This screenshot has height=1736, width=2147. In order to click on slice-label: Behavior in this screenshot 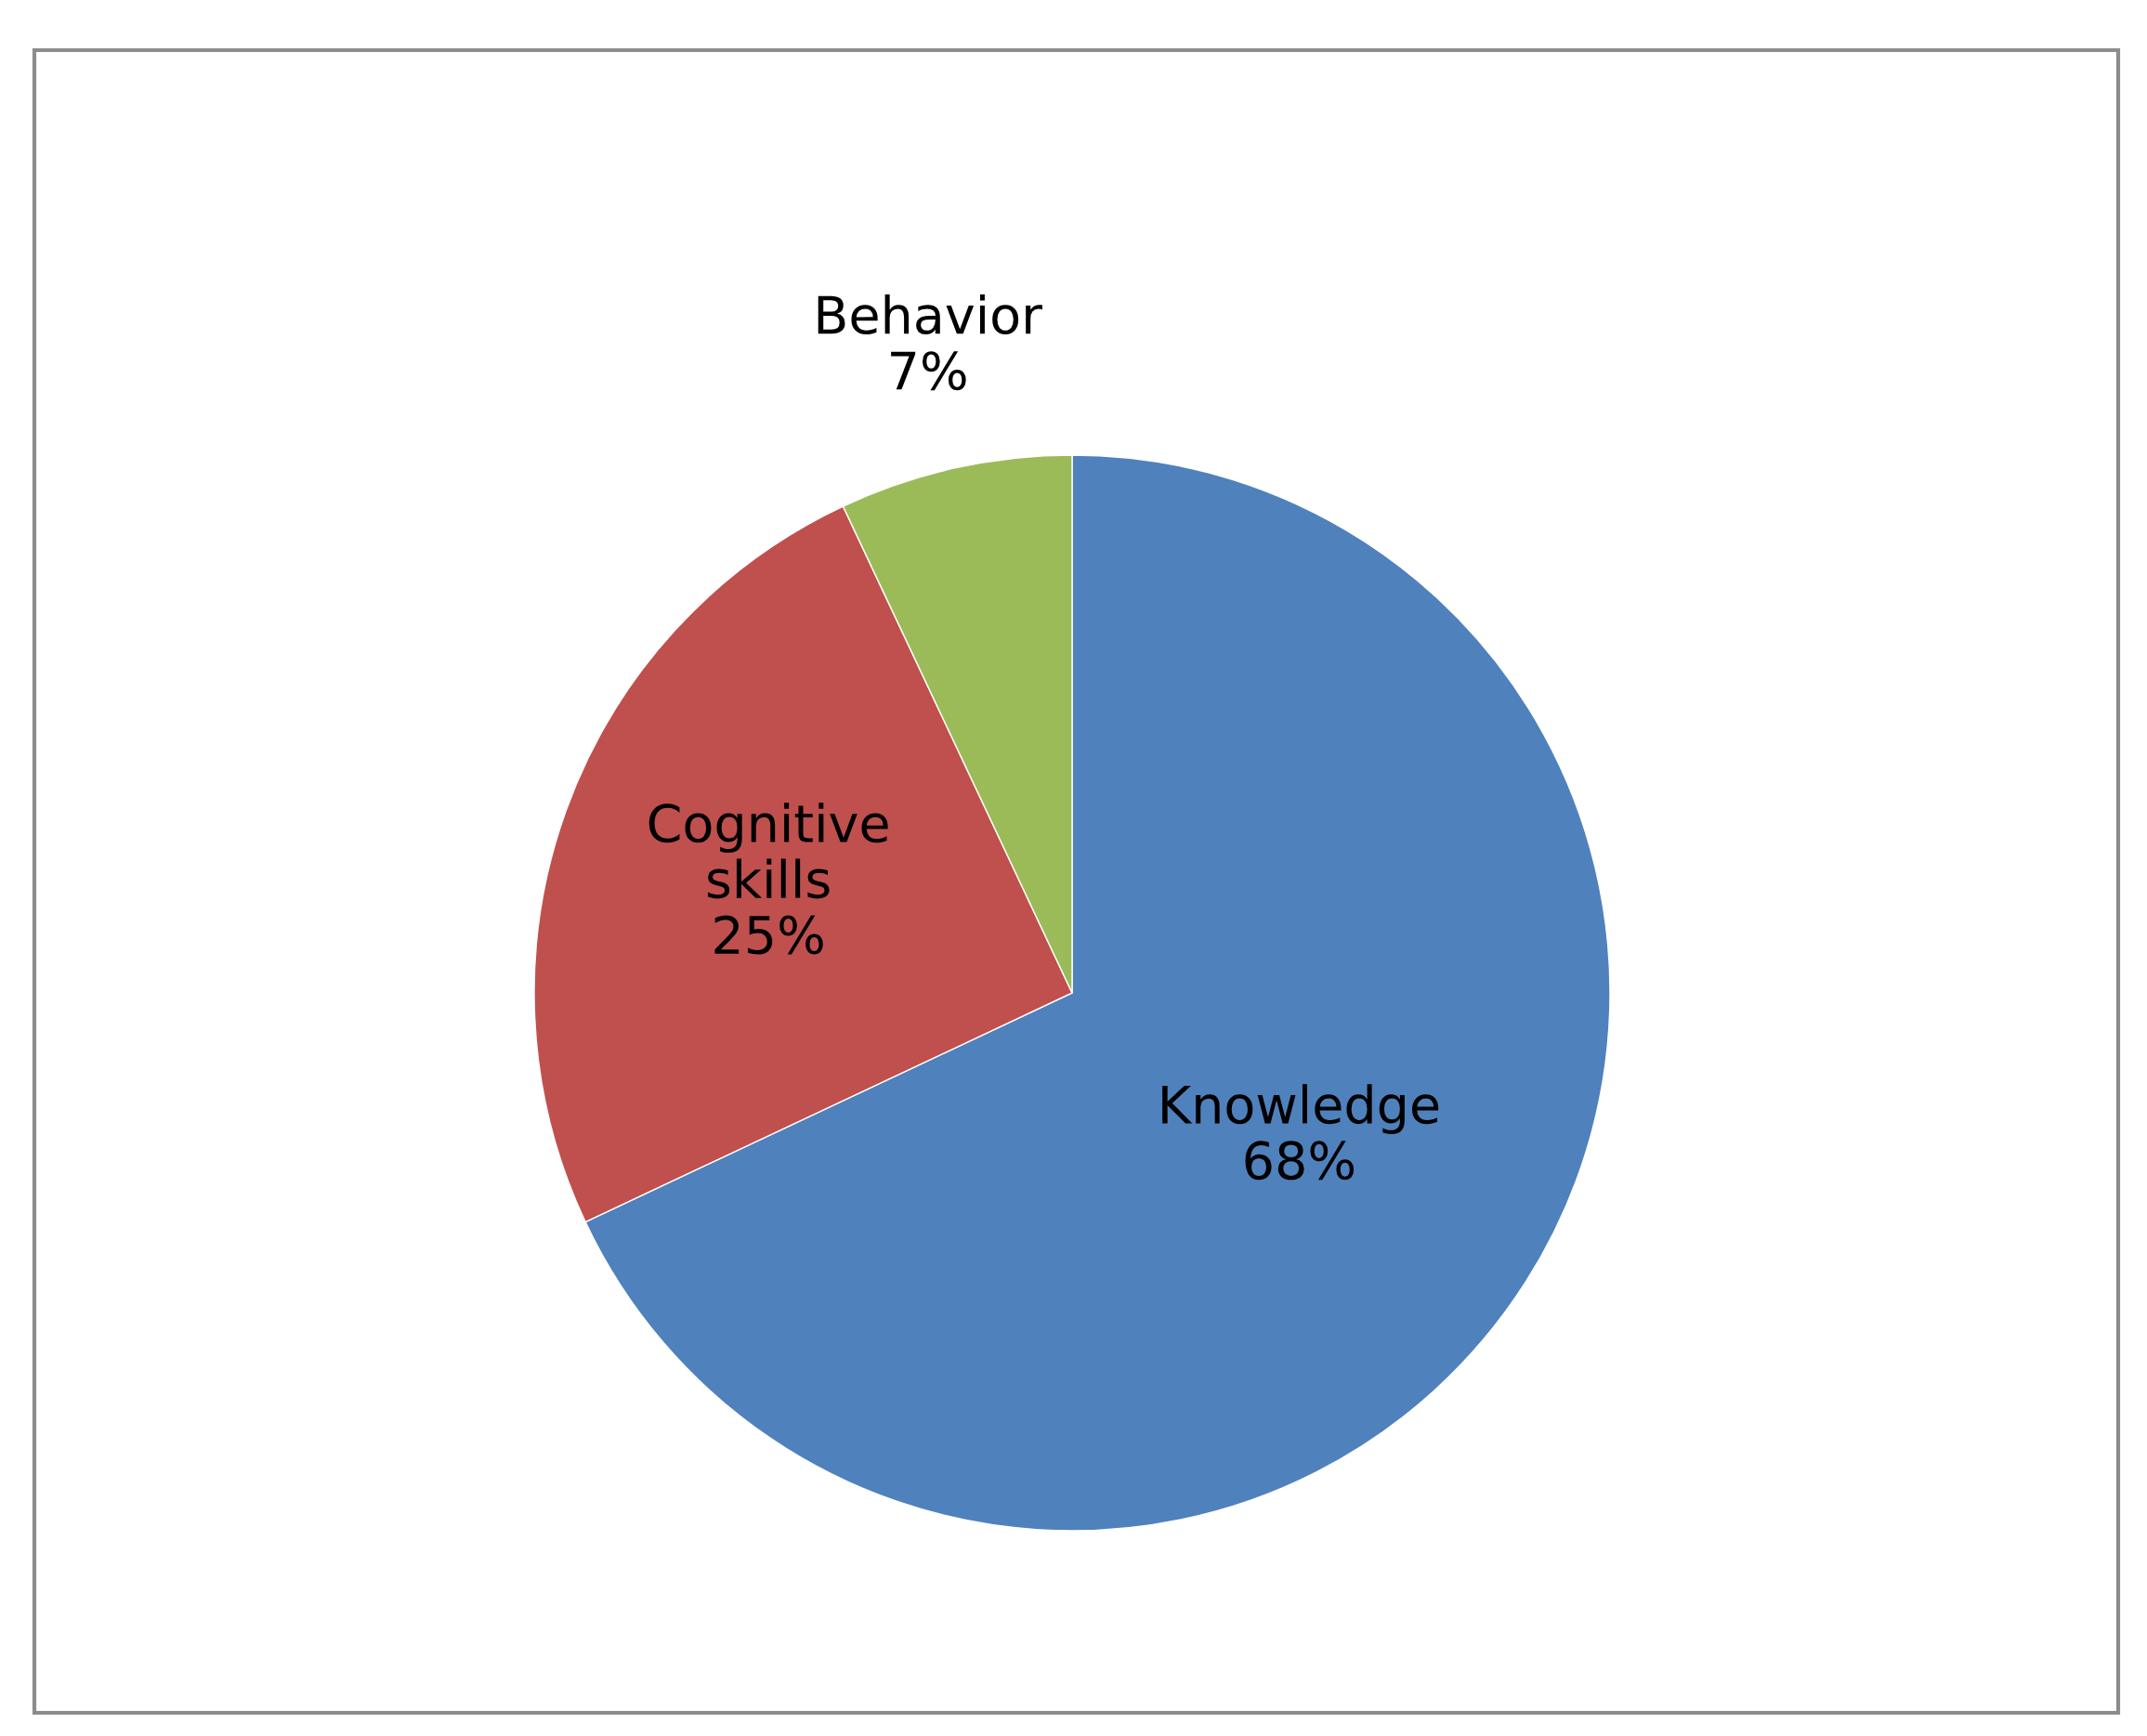, I will do `click(930, 315)`.